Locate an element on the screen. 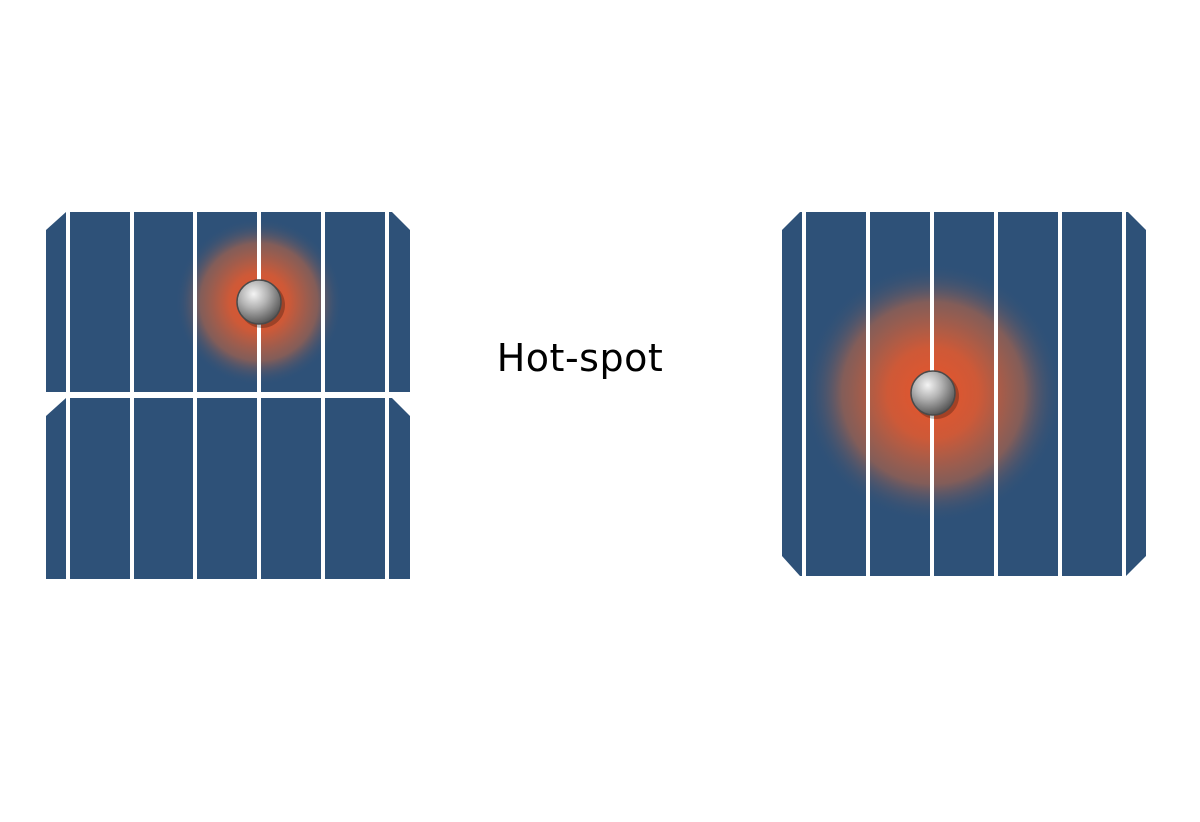 Image resolution: width=1200 pixels, height=822 pixels. left-cell-top-piece is located at coordinates (228, 302).